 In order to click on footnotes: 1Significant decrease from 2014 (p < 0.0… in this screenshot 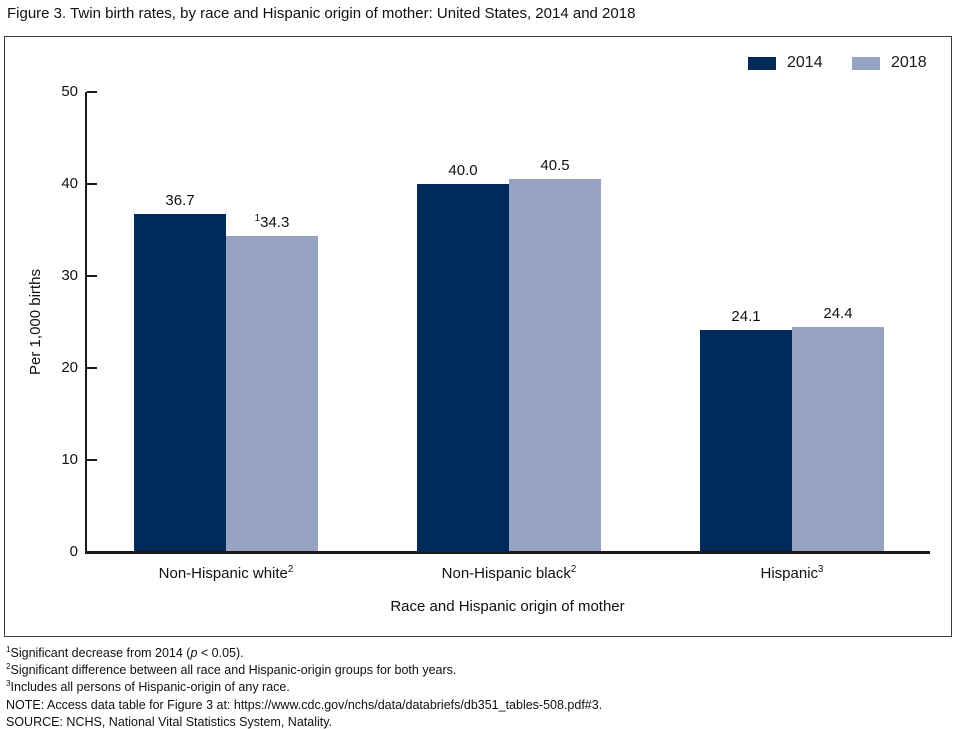, I will do `click(304, 687)`.